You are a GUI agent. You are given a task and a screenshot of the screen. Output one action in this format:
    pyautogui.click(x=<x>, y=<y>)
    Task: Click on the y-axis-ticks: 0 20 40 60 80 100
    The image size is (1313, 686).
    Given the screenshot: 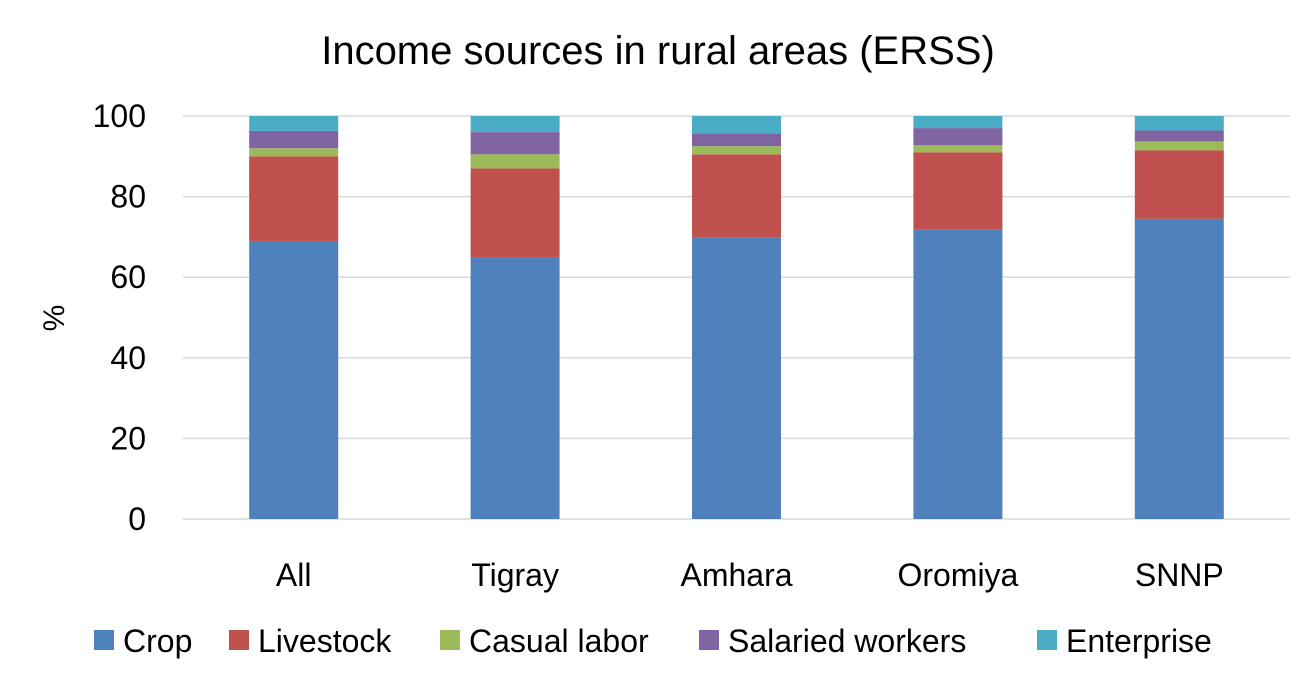 What is the action you would take?
    pyautogui.click(x=119, y=317)
    